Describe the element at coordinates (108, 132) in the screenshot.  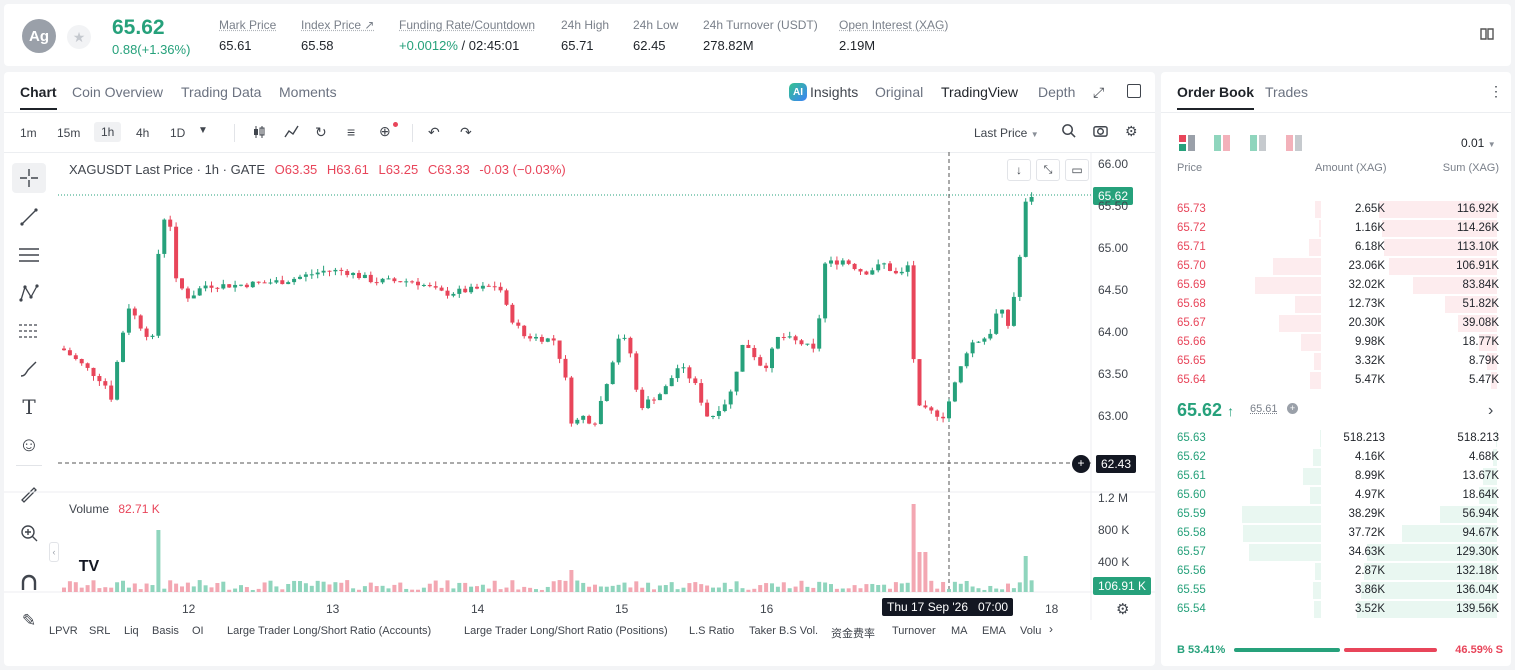
I see `timeframe-1h: 1h` at that location.